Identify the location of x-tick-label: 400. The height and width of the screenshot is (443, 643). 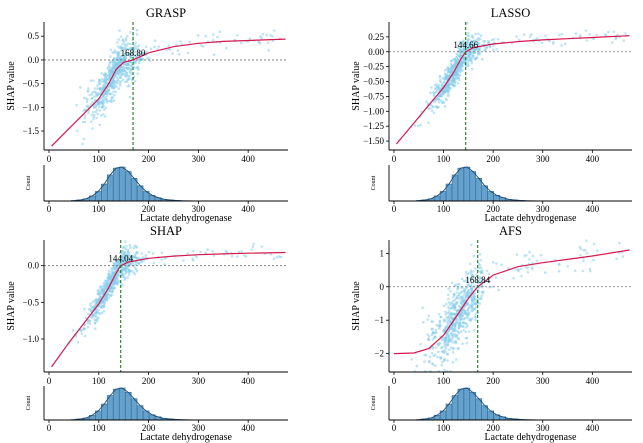
(593, 159).